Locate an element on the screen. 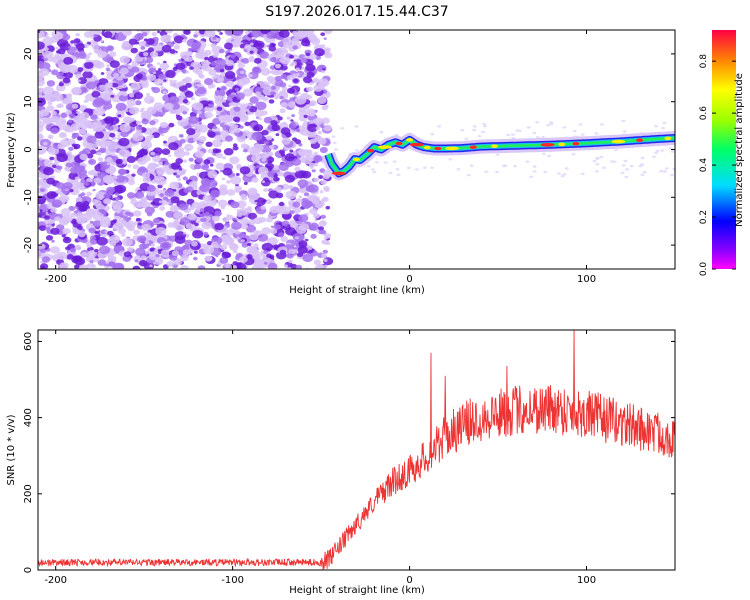 The image size is (750, 600). x-tick-label: -100 is located at coordinates (232, 580).